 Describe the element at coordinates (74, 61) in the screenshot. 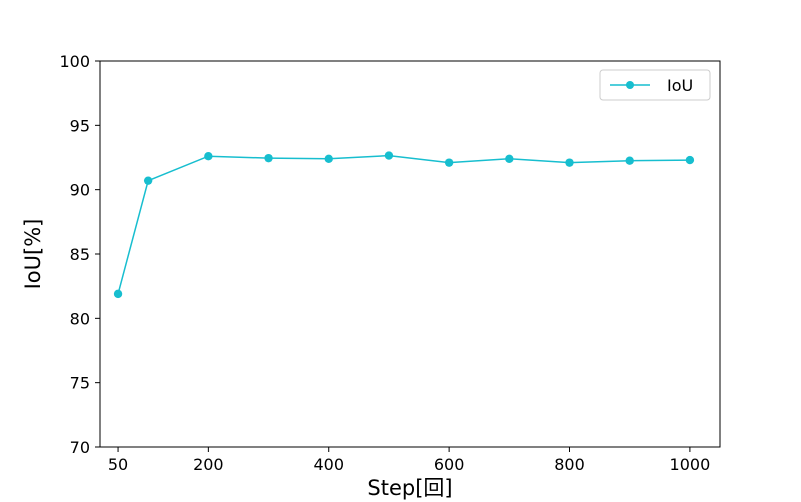

I see `y-tick-label: 100` at that location.